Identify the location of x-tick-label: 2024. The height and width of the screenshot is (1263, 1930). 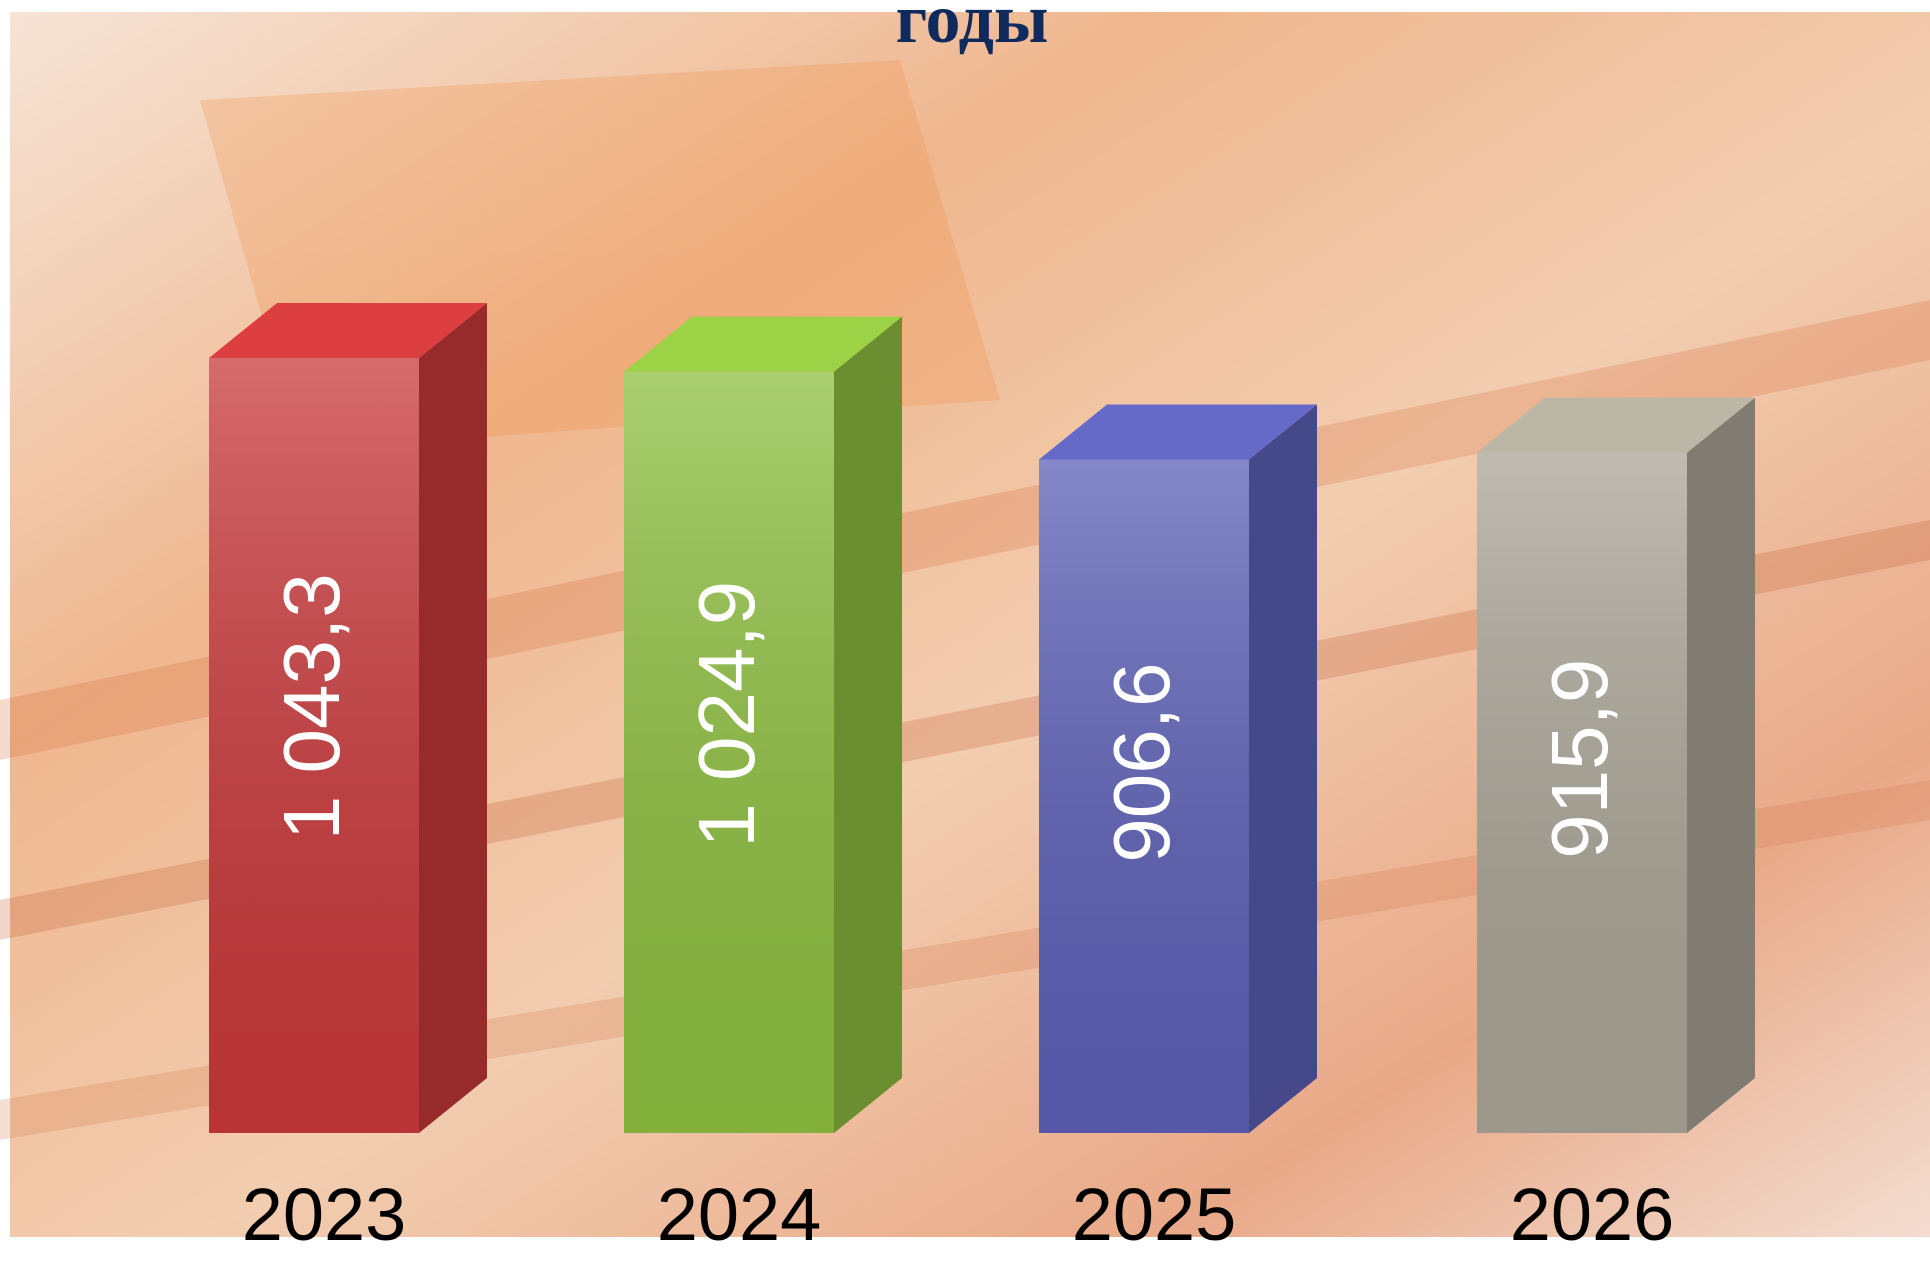
(739, 1214).